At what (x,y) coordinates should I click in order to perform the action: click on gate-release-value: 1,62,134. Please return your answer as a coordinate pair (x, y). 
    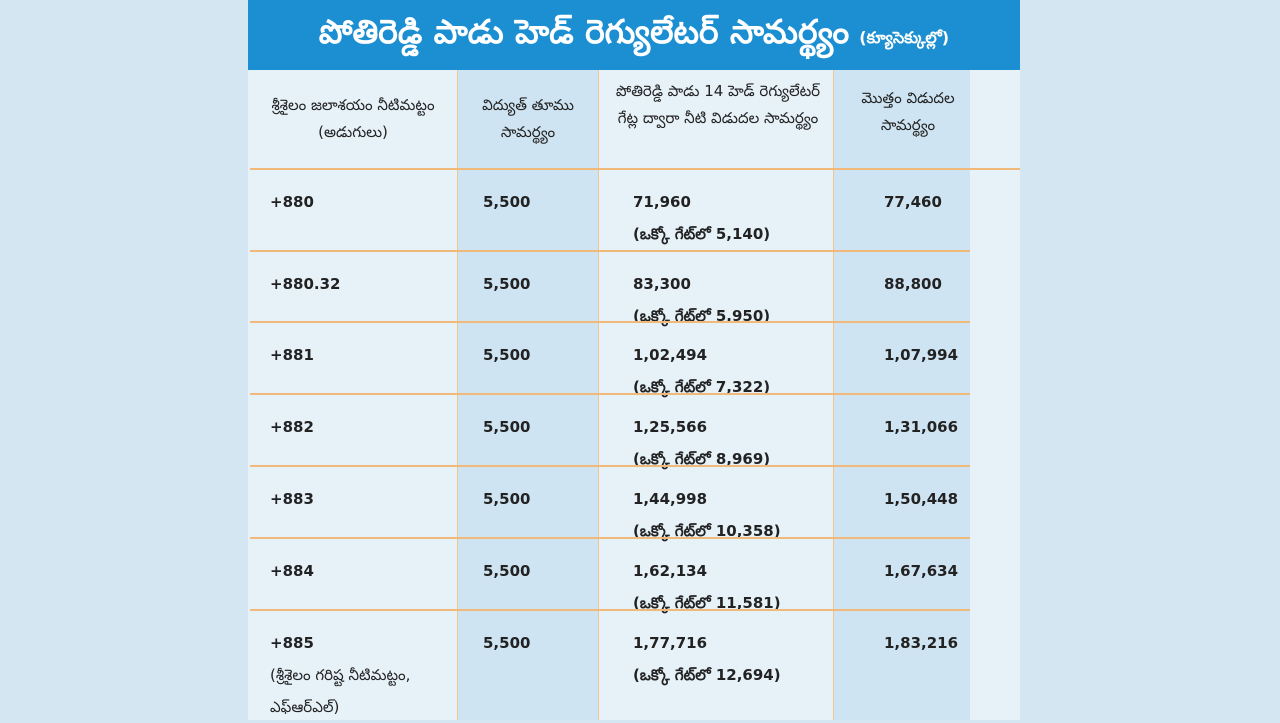
    Looking at the image, I should click on (670, 571).